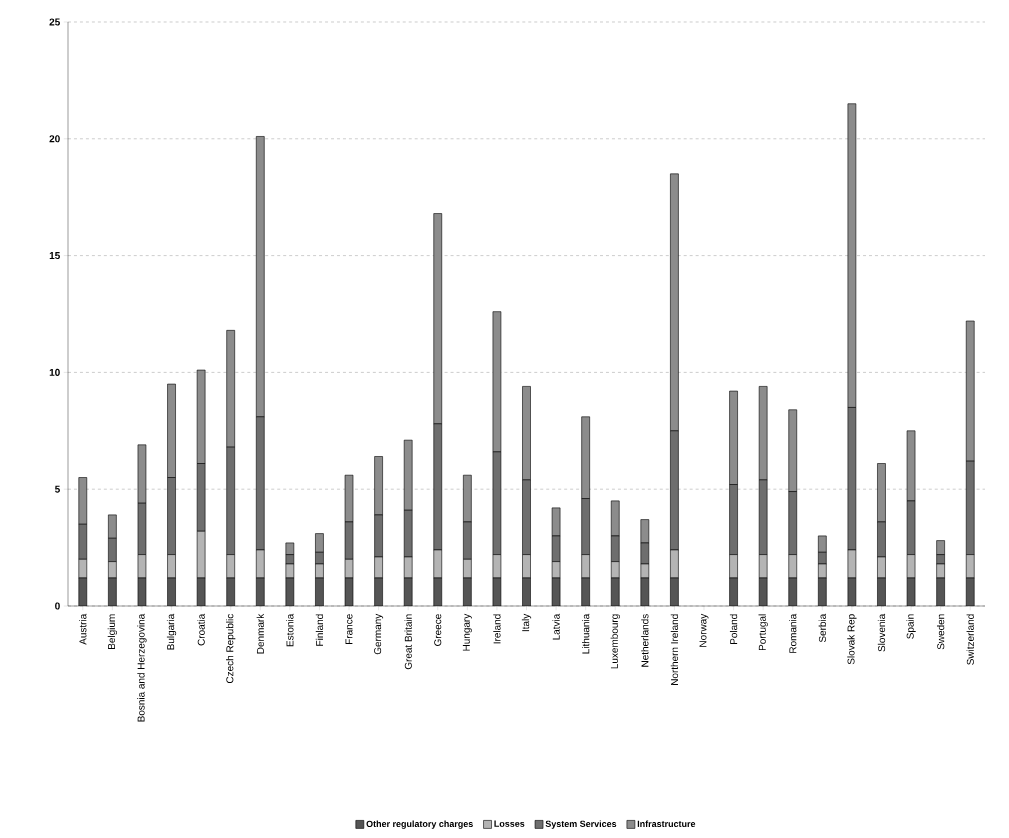 The height and width of the screenshot is (838, 1009). What do you see at coordinates (852, 639) in the screenshot?
I see `x-tick-label: Slovak Rep` at bounding box center [852, 639].